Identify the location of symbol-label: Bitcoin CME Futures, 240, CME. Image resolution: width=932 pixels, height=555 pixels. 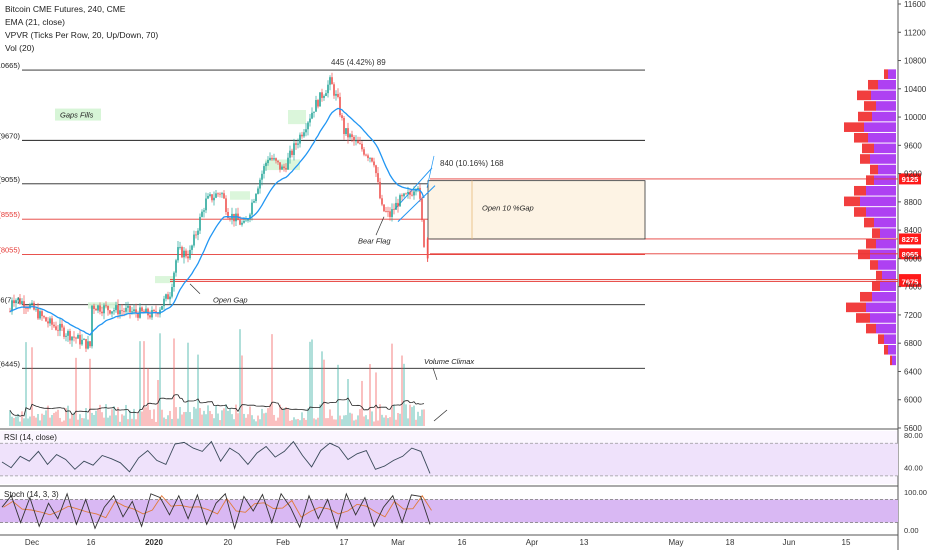
(65, 9).